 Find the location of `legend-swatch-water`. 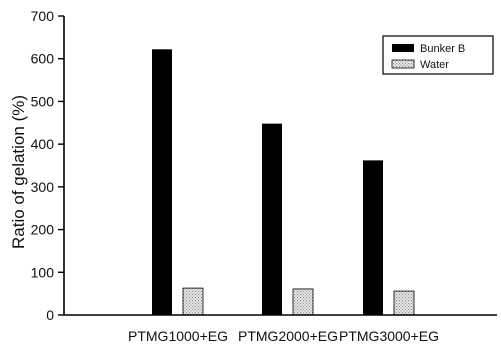

legend-swatch-water is located at coordinates (403, 64).